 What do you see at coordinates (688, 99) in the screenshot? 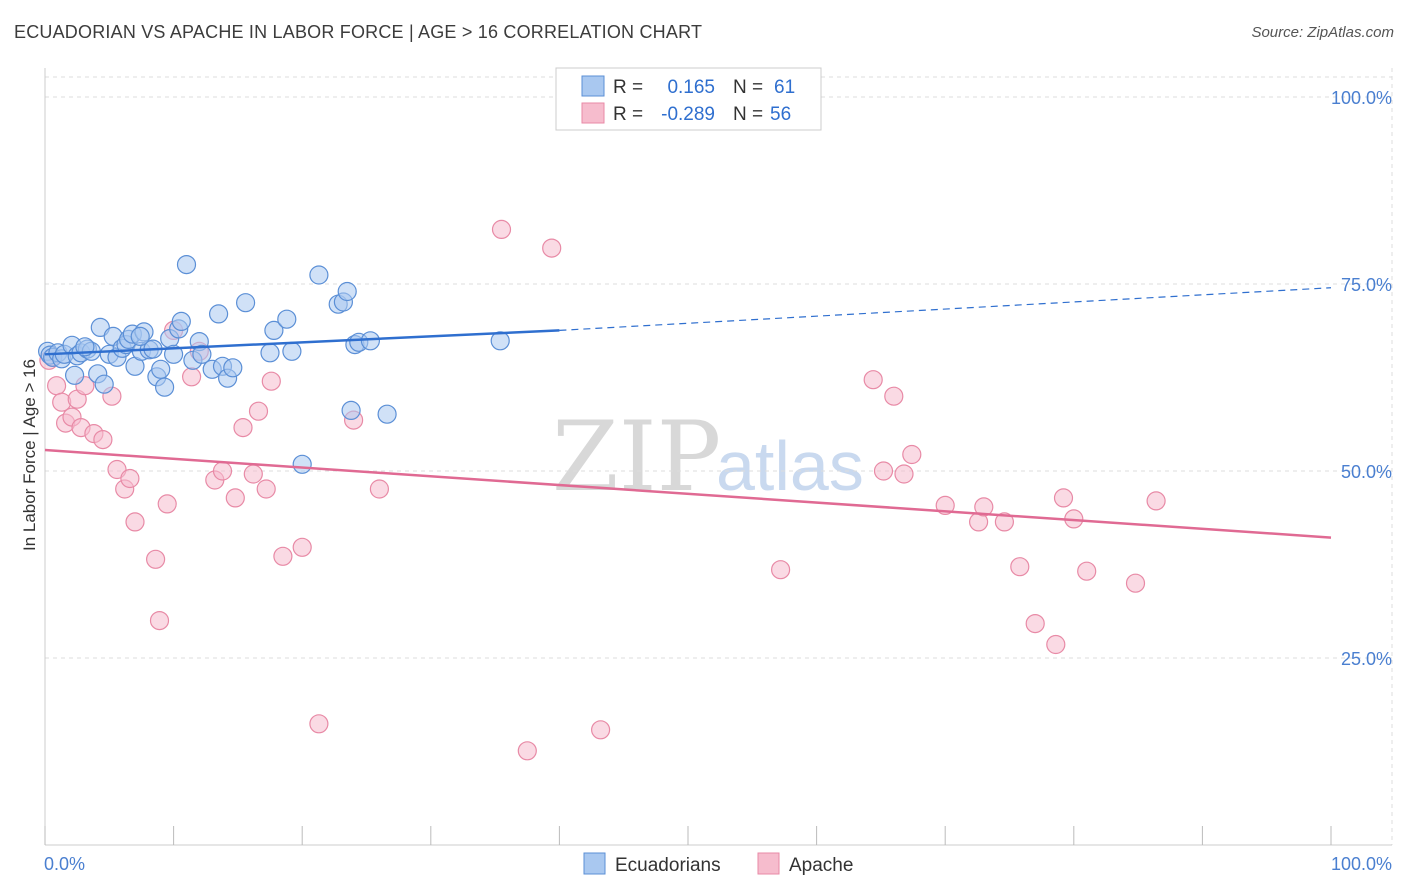
I see `legend: R = 0.165 N = 61 R = -0.289 N = 56` at bounding box center [688, 99].